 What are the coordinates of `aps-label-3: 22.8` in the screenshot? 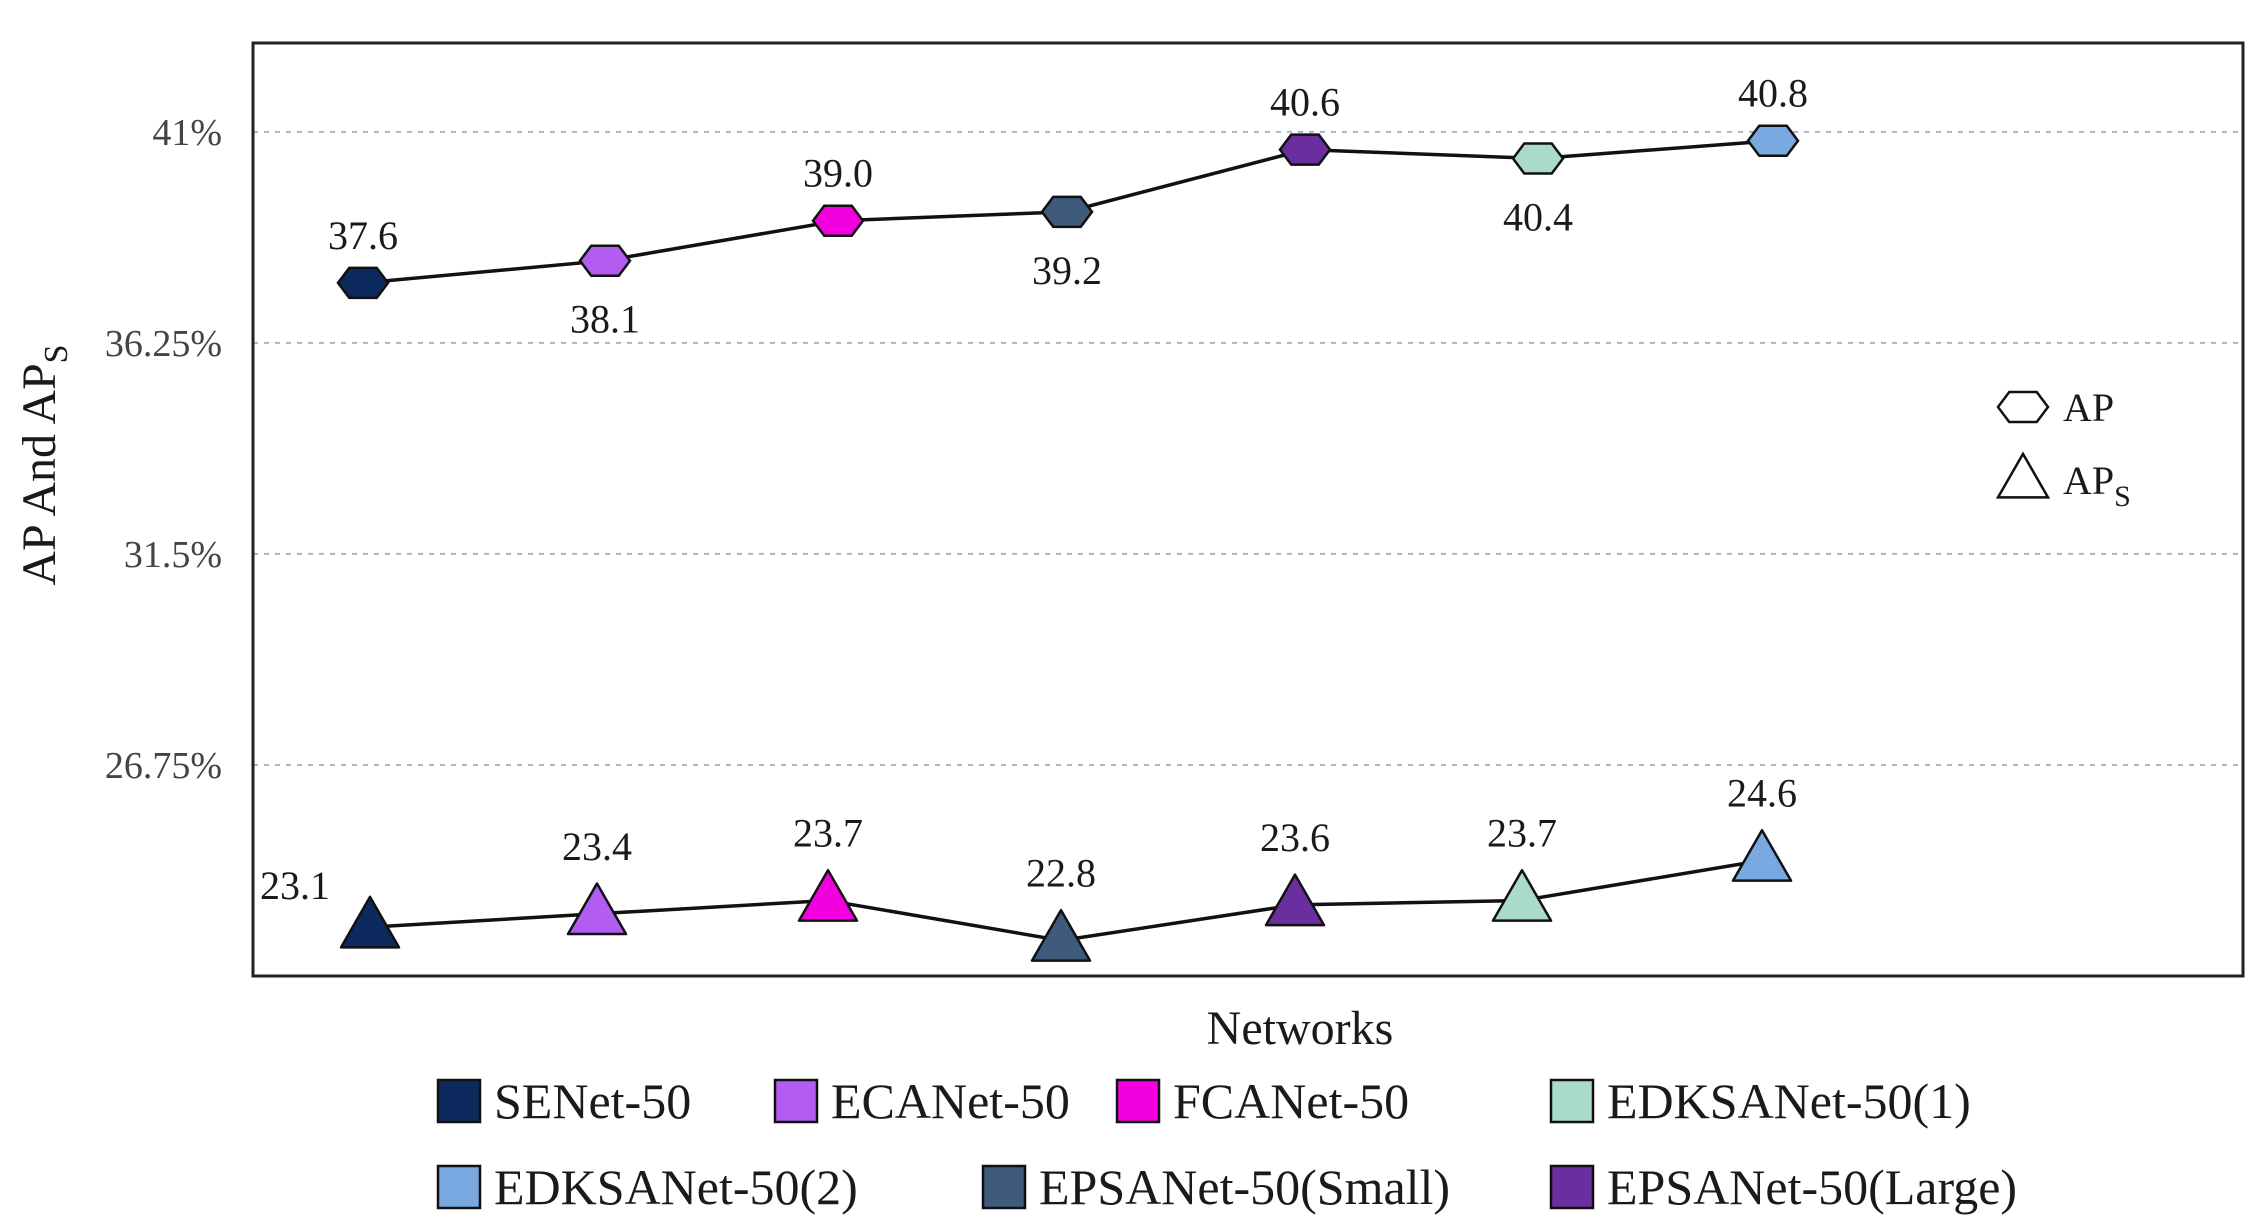 It's located at (1061, 872).